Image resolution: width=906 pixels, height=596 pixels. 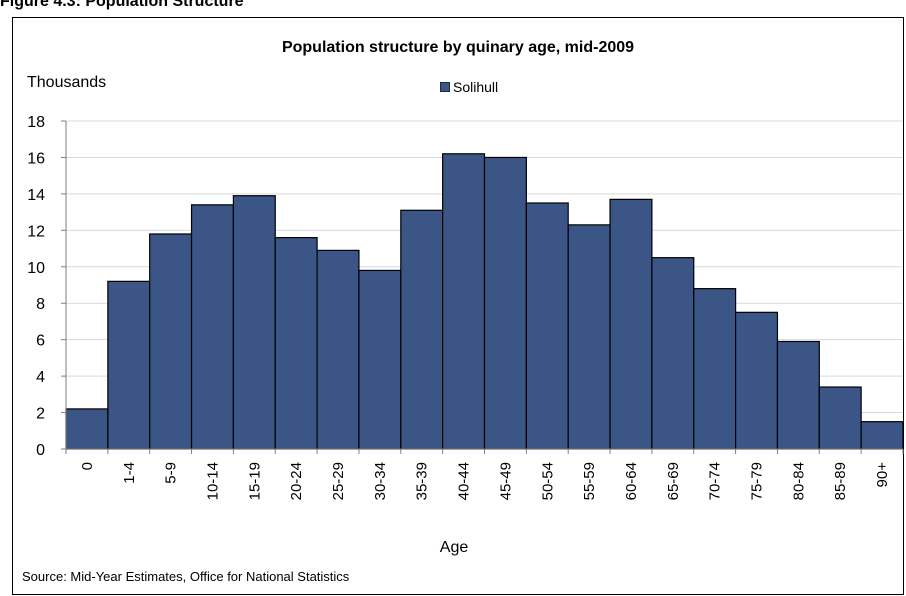 I want to click on x-tick-label: 50-54, so click(x=547, y=481).